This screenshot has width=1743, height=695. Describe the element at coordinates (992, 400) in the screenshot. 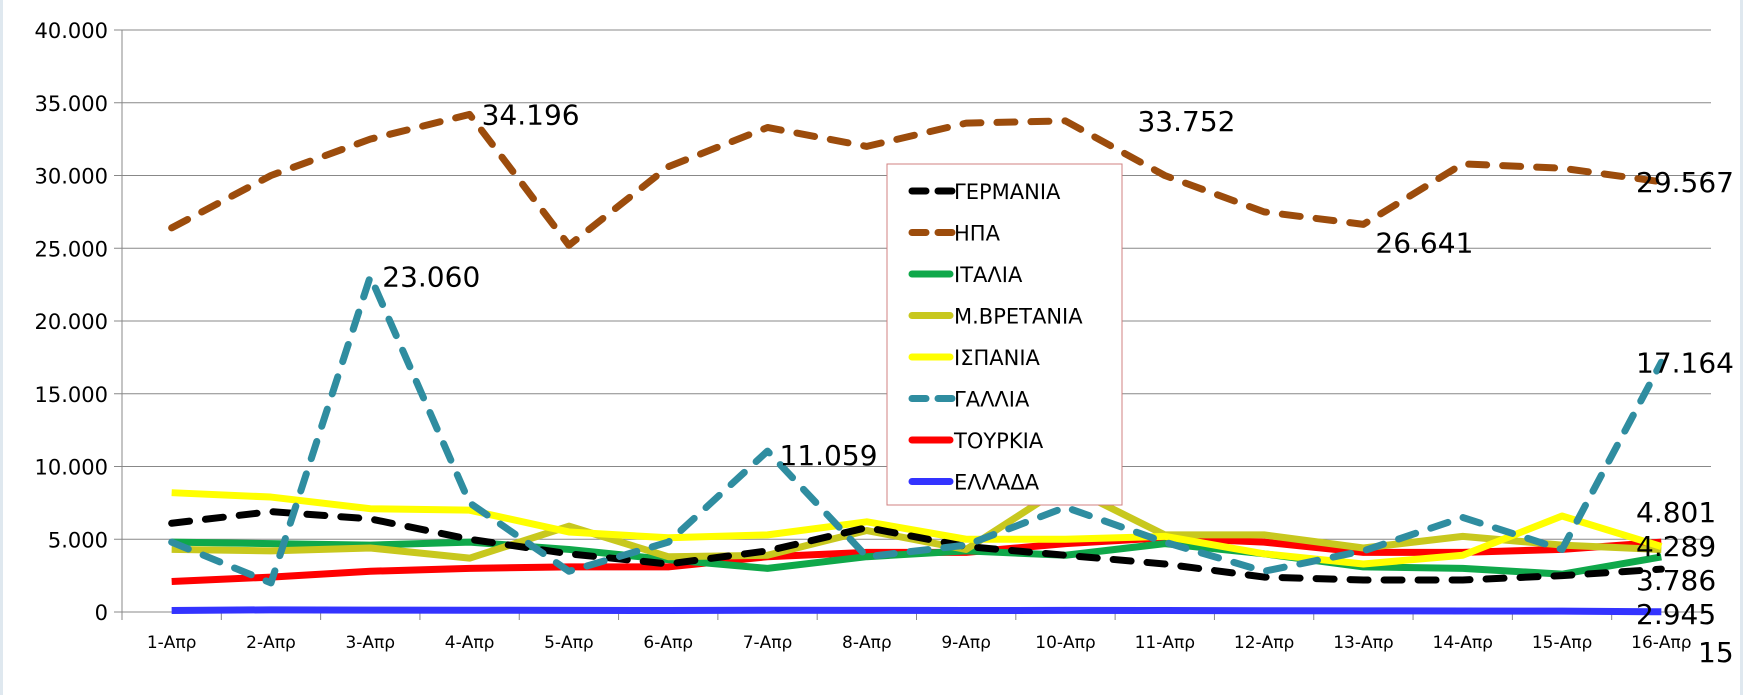

I see `legend-item-label: ΓΑΛΛΙΑ` at that location.